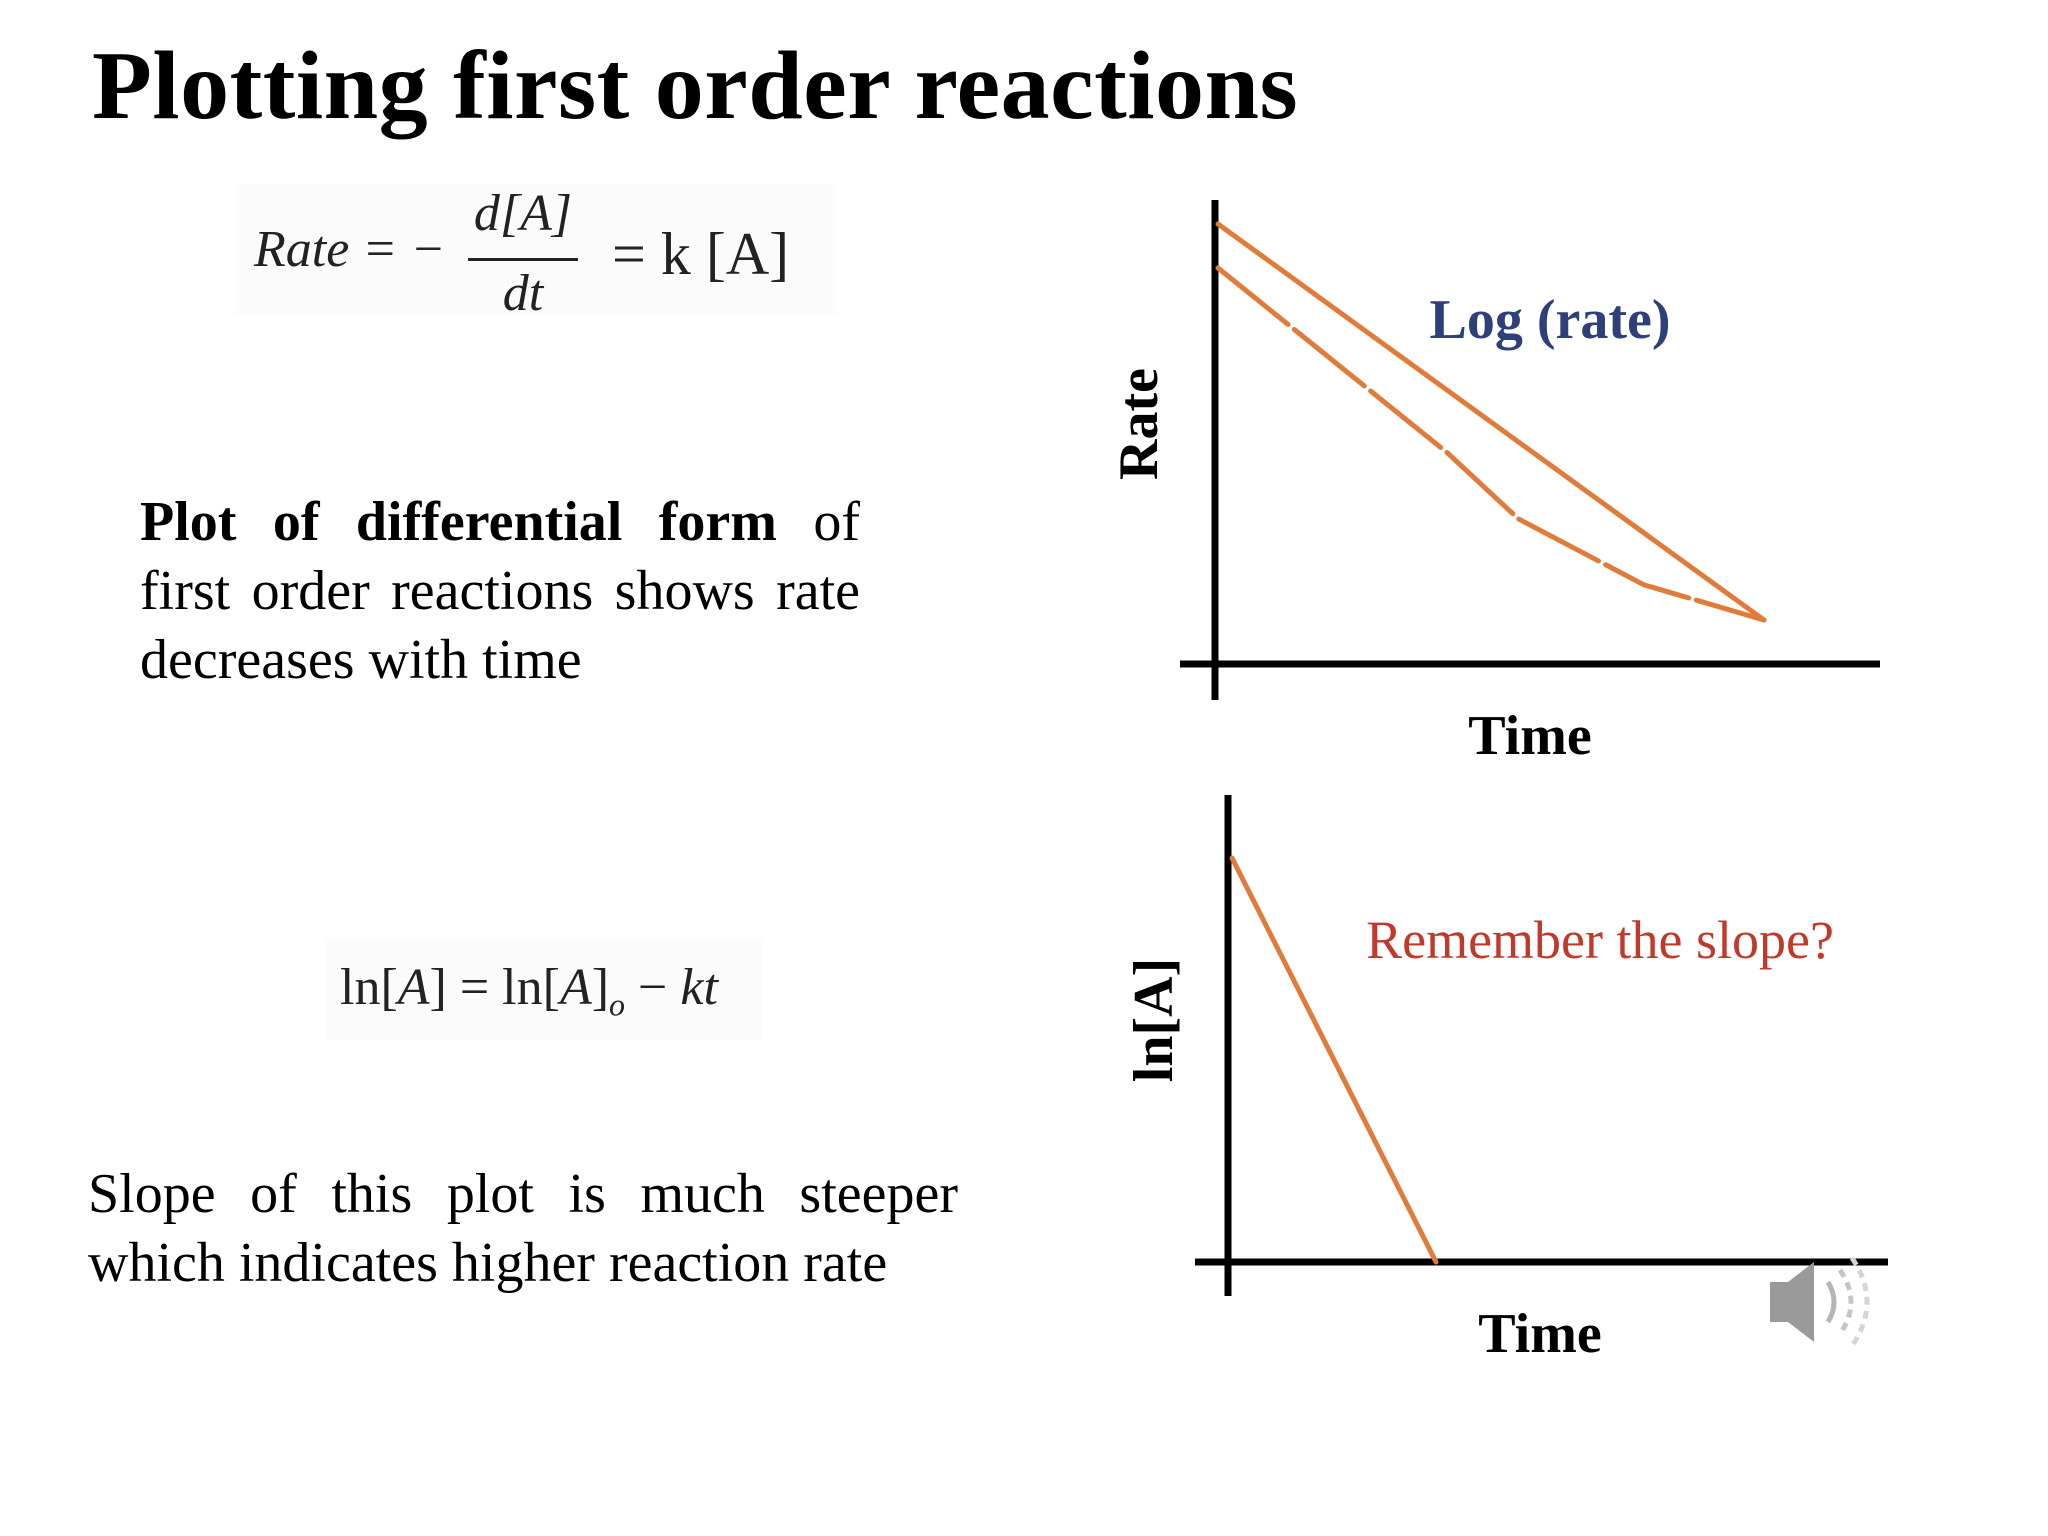  What do you see at coordinates (536, 253) in the screenshot?
I see `rate-equation: Rate = − d[A] dt = k [A]` at bounding box center [536, 253].